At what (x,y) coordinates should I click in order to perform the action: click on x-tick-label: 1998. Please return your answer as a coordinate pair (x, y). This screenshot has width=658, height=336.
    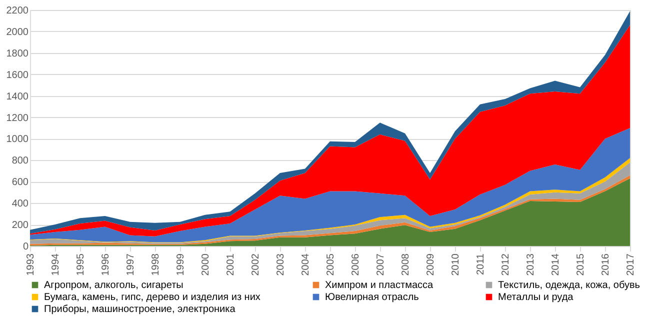
    Looking at the image, I should click on (156, 264).